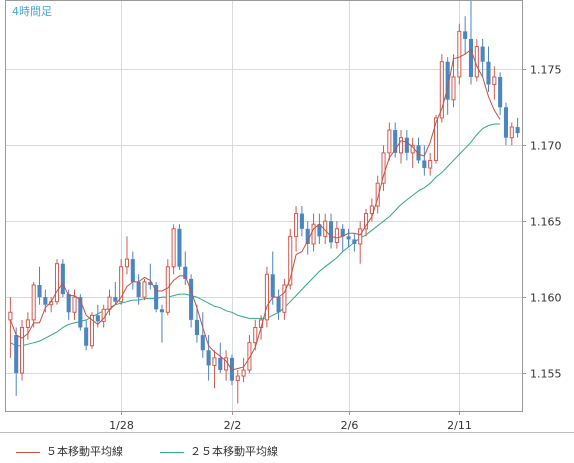 Image resolution: width=574 pixels, height=463 pixels. Describe the element at coordinates (28, 452) in the screenshot. I see `ma5-swatch` at that location.